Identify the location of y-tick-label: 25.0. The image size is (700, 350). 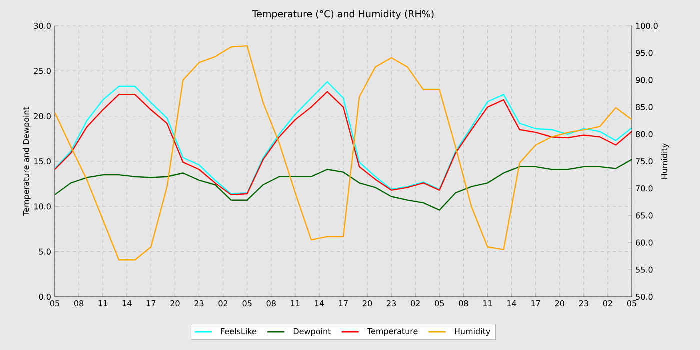
(42, 71).